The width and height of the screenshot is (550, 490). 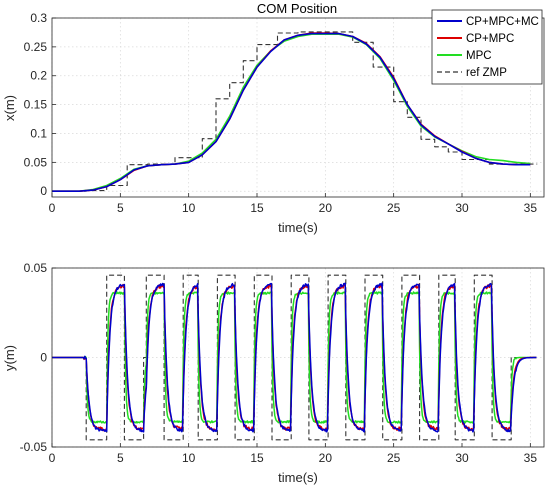 What do you see at coordinates (36, 105) in the screenshot?
I see `top-ytick-label: 0.15` at bounding box center [36, 105].